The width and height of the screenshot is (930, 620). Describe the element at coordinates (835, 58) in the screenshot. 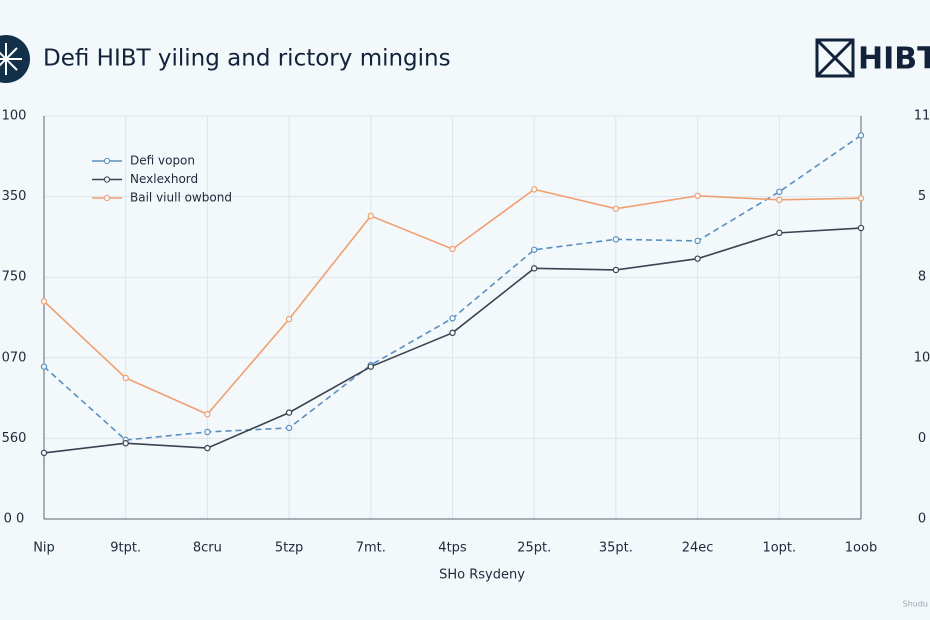

I see `logo-right` at that location.